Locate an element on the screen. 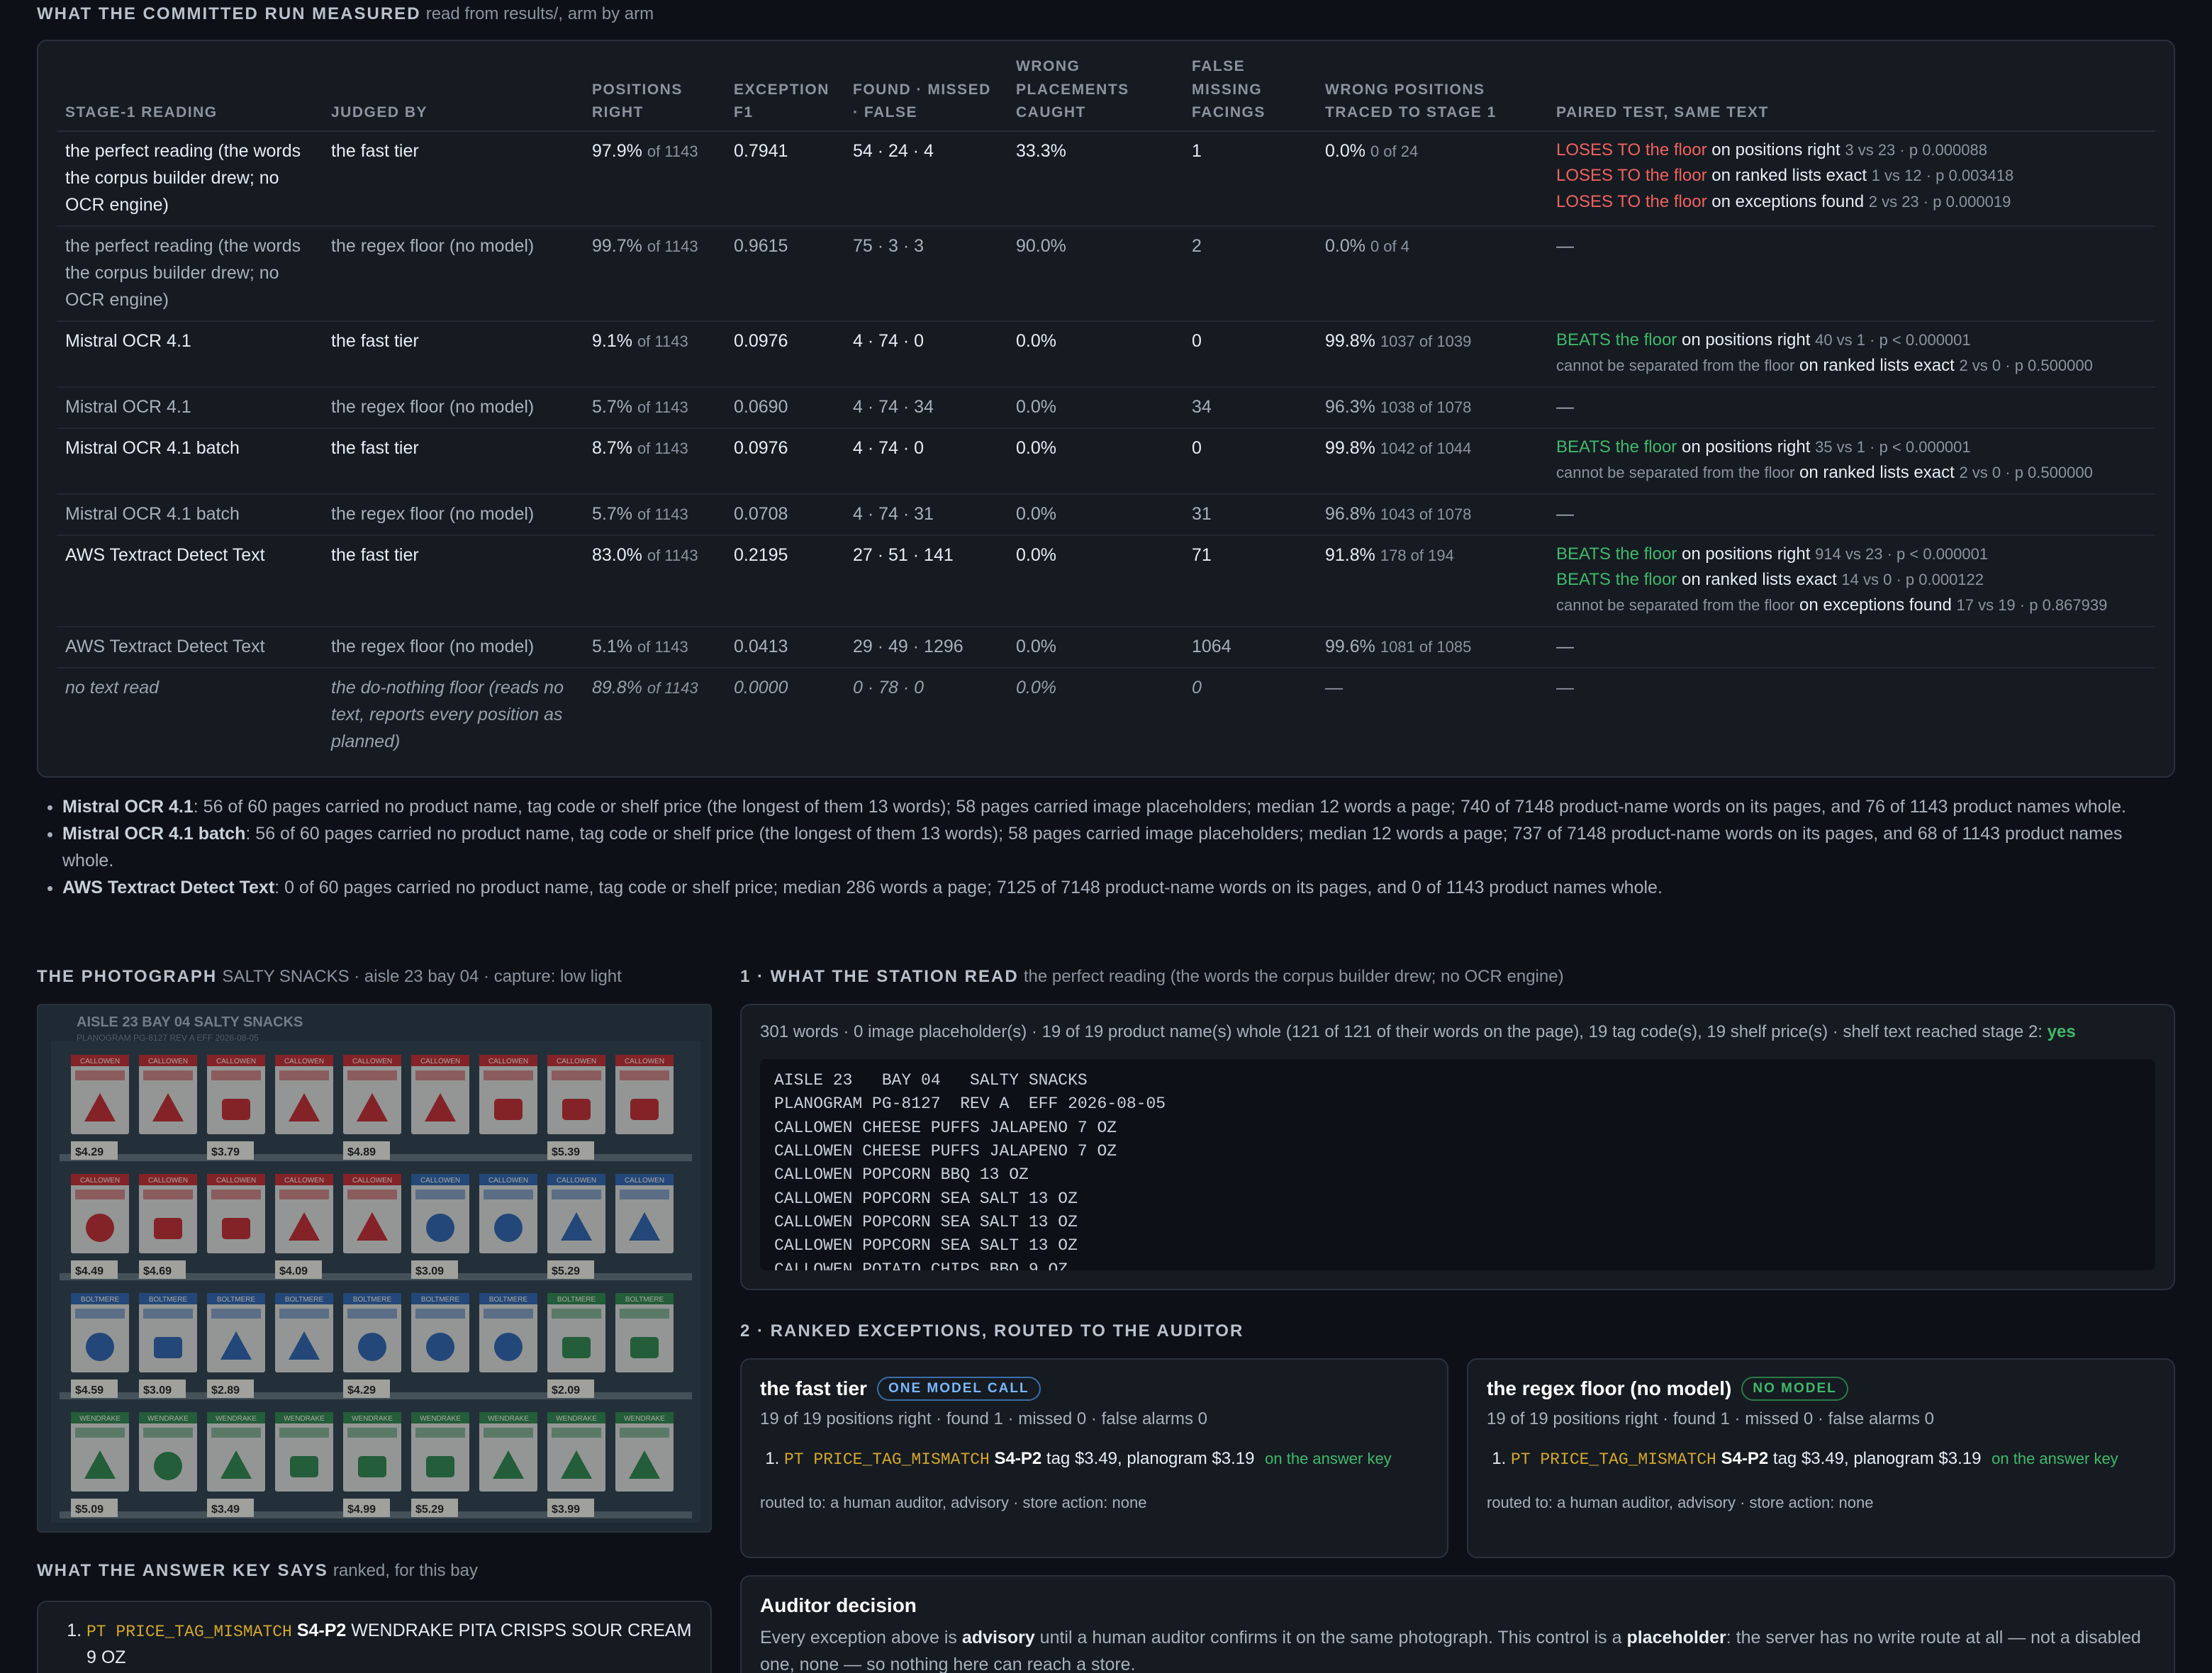 The height and width of the screenshot is (1673, 2212). photo-sign: AISLE 23 BAY 04 SALTY SNACKS is located at coordinates (190, 1022).